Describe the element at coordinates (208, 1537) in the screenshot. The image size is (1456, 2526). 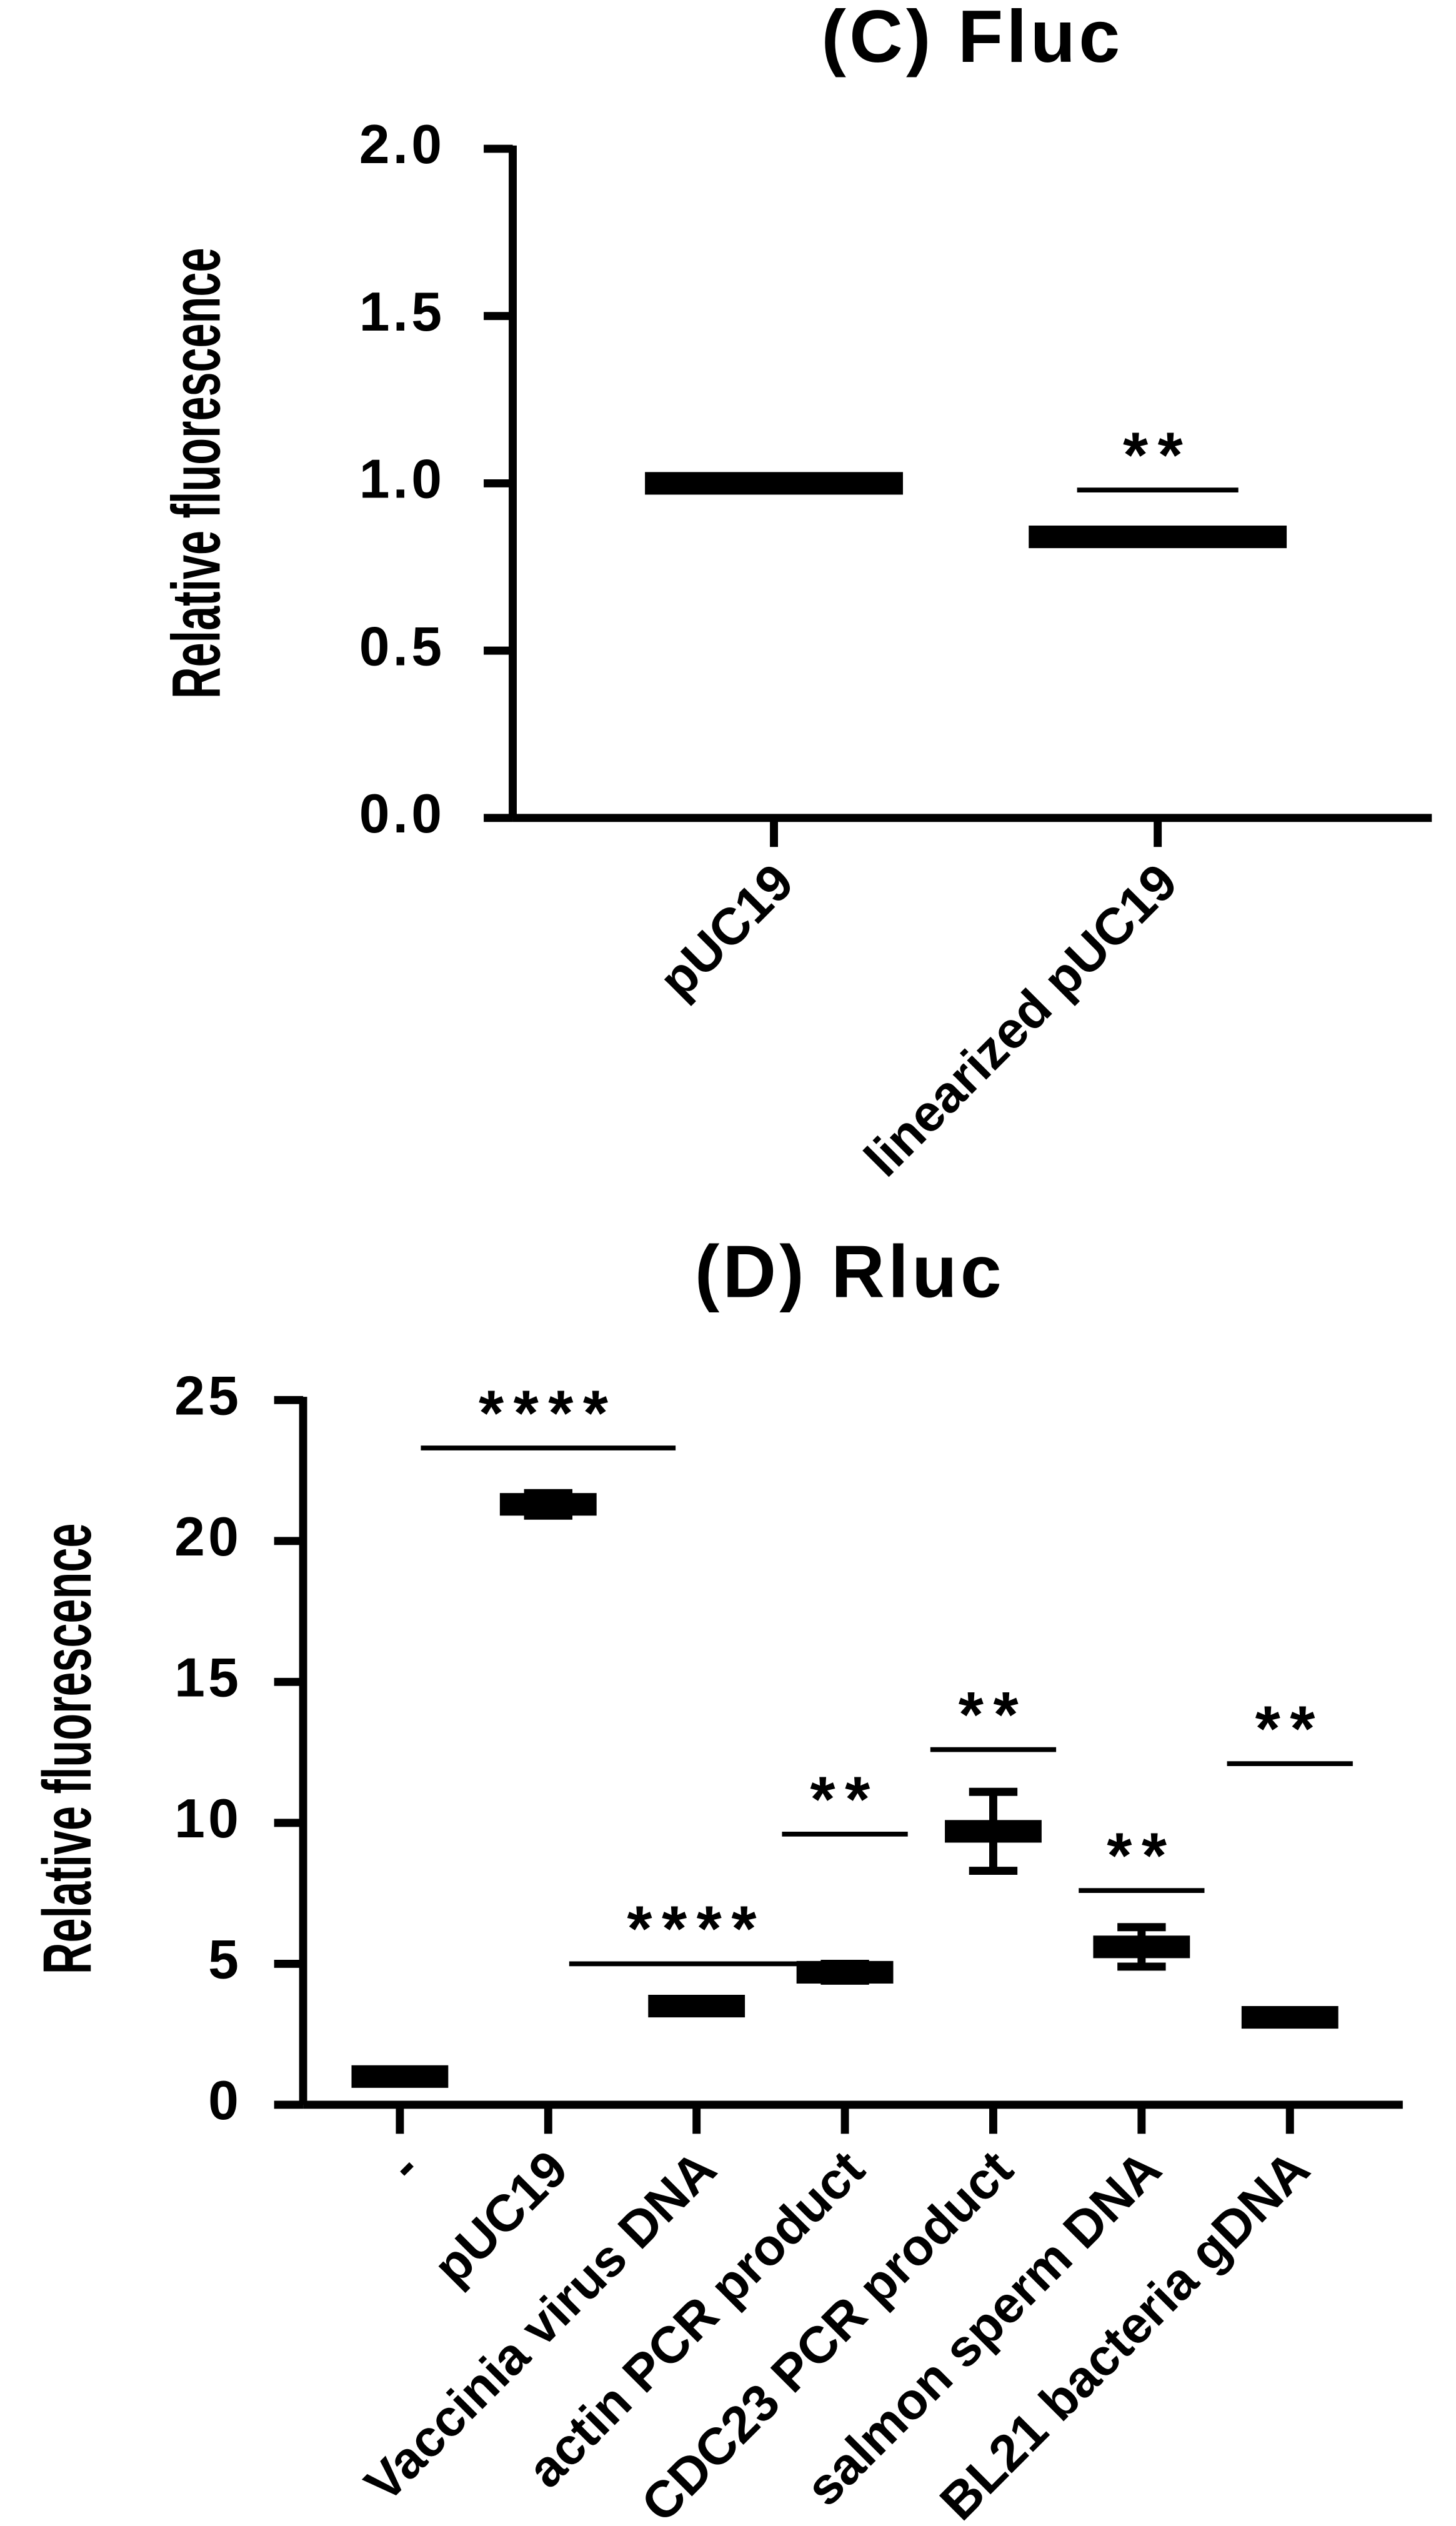
I see `y-tick-label: 20` at that location.